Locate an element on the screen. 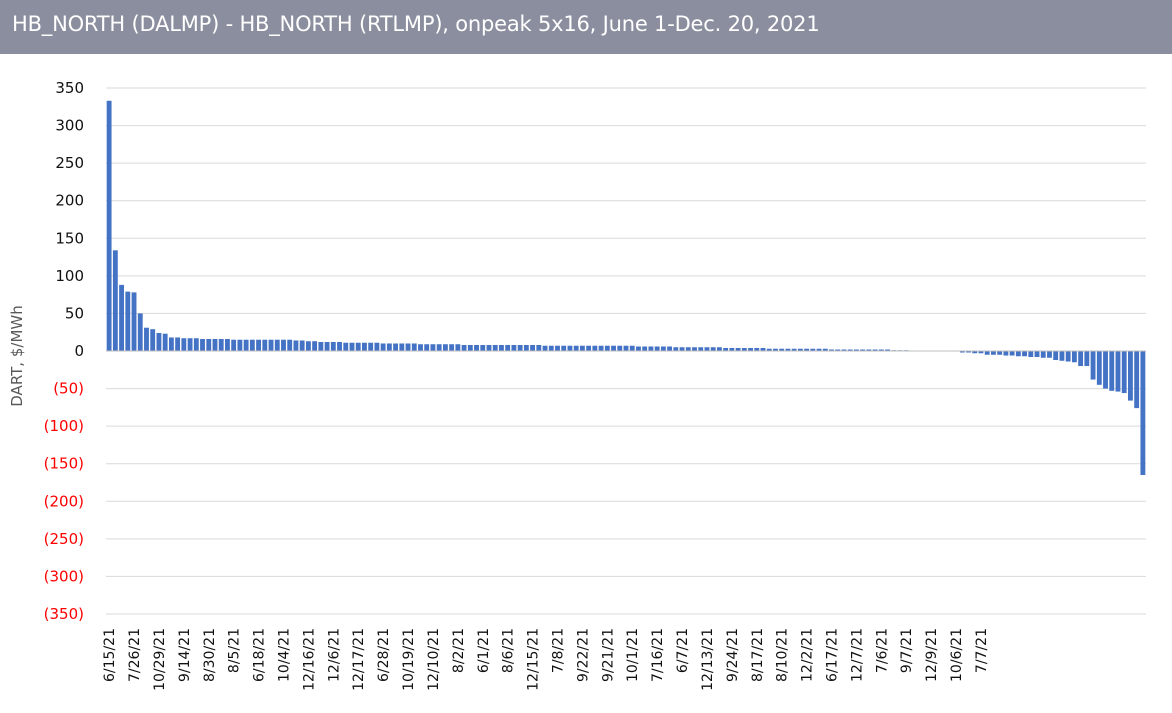 Image resolution: width=1172 pixels, height=713 pixels. x-tick-label: 10/19/21 is located at coordinates (409, 659).